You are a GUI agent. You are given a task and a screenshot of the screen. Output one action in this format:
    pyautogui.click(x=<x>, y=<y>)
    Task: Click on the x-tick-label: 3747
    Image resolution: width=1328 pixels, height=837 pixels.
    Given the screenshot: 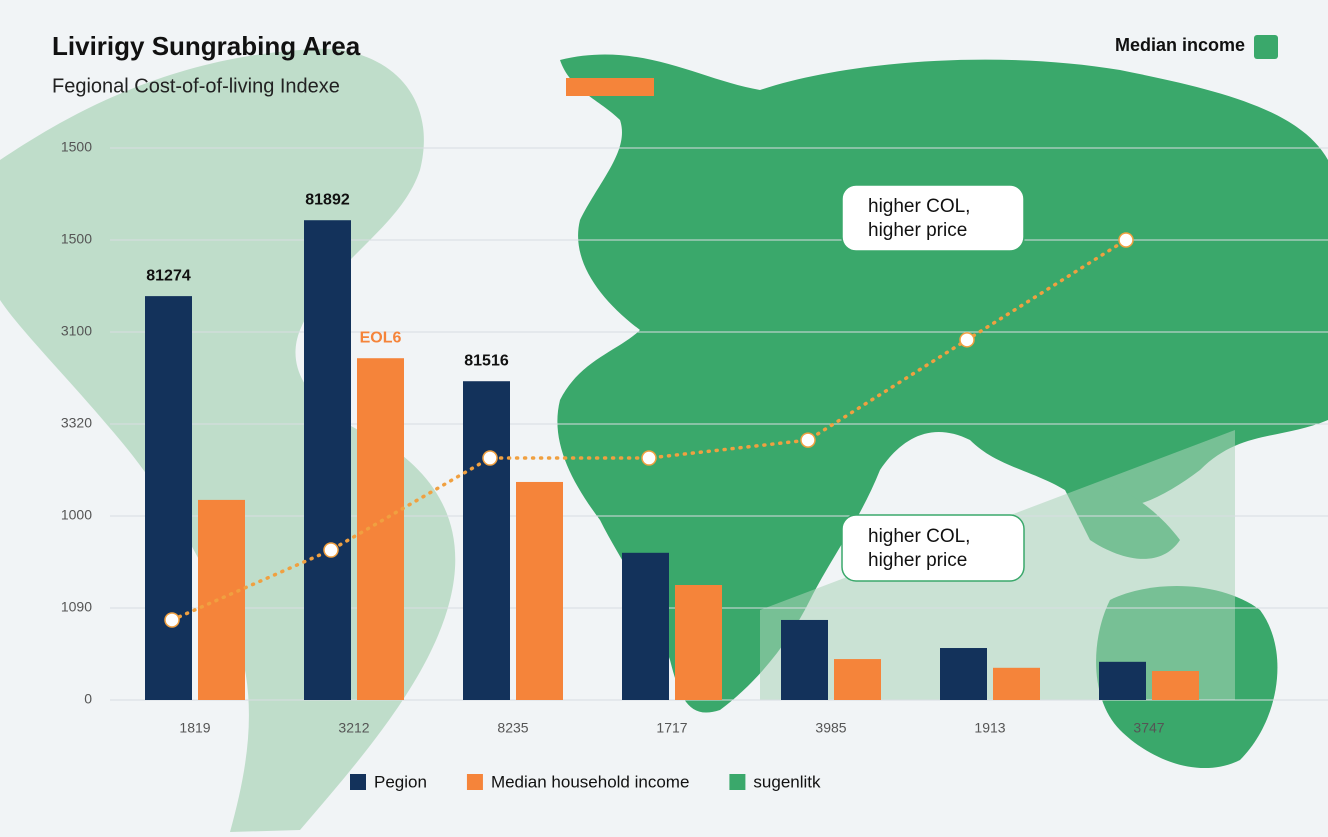 What is the action you would take?
    pyautogui.click(x=1148, y=728)
    